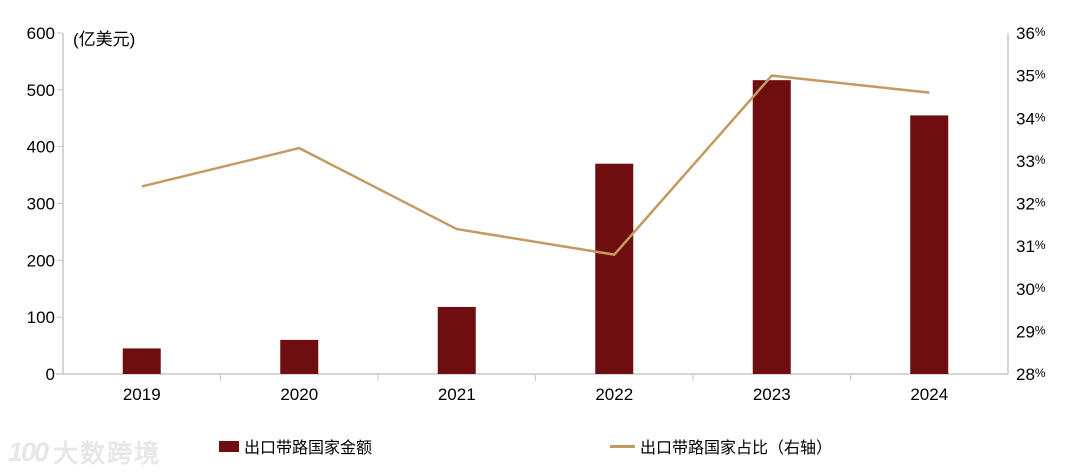 The width and height of the screenshot is (1080, 474). Describe the element at coordinates (772, 394) in the screenshot. I see `x-axis-tick-label: 2023` at that location.